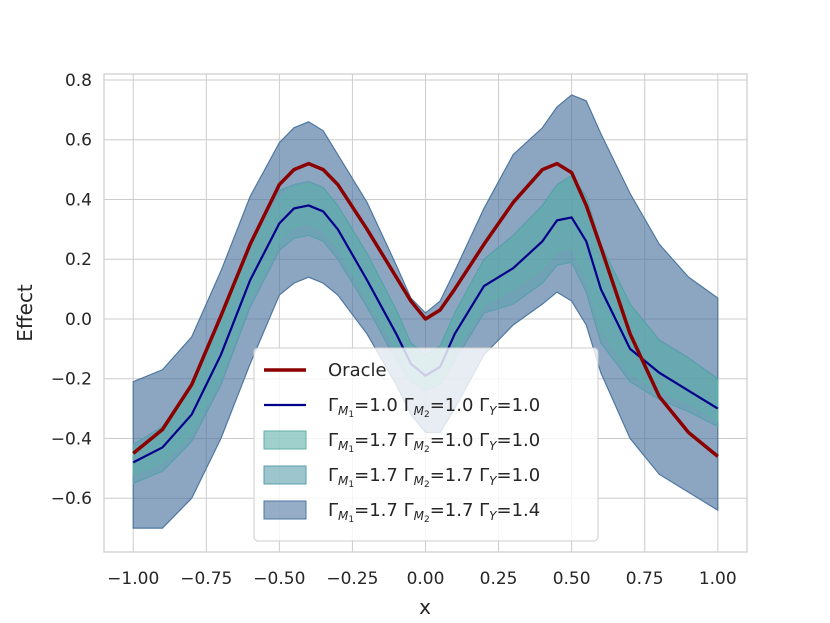 The width and height of the screenshot is (830, 623). Describe the element at coordinates (352, 579) in the screenshot. I see `x-tick-label: −0.25` at that location.